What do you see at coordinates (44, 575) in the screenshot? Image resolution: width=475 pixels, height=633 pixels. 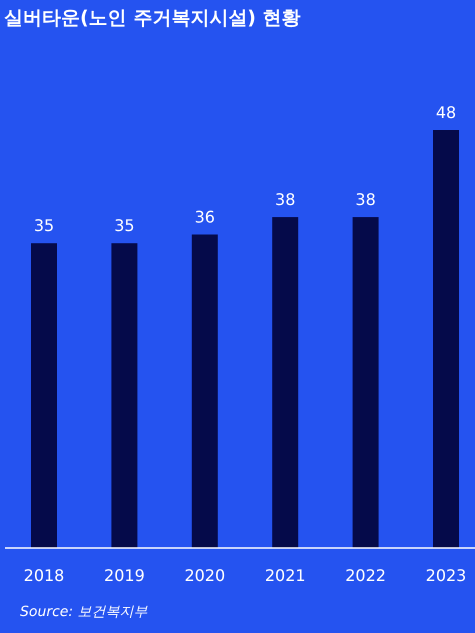 I see `x-tick-label: 2018` at bounding box center [44, 575].